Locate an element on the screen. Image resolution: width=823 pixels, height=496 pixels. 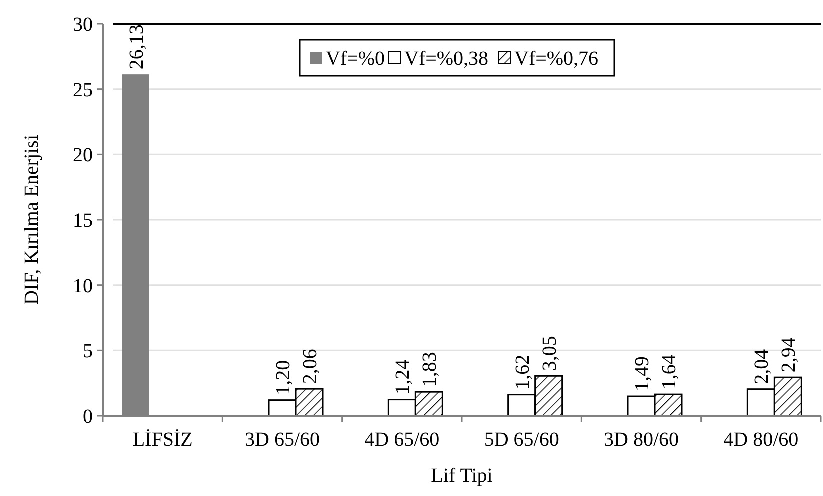
legend-label: Vf=%0,76 is located at coordinates (556, 59).